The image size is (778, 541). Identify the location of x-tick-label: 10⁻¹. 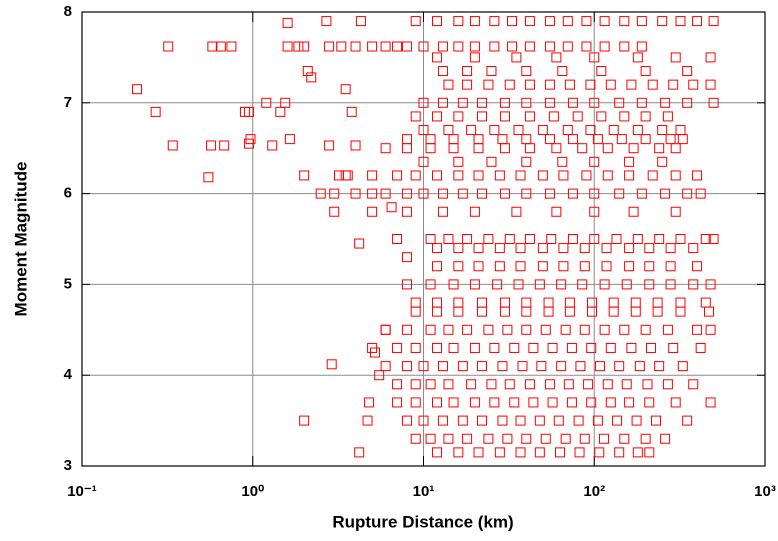
(82, 491).